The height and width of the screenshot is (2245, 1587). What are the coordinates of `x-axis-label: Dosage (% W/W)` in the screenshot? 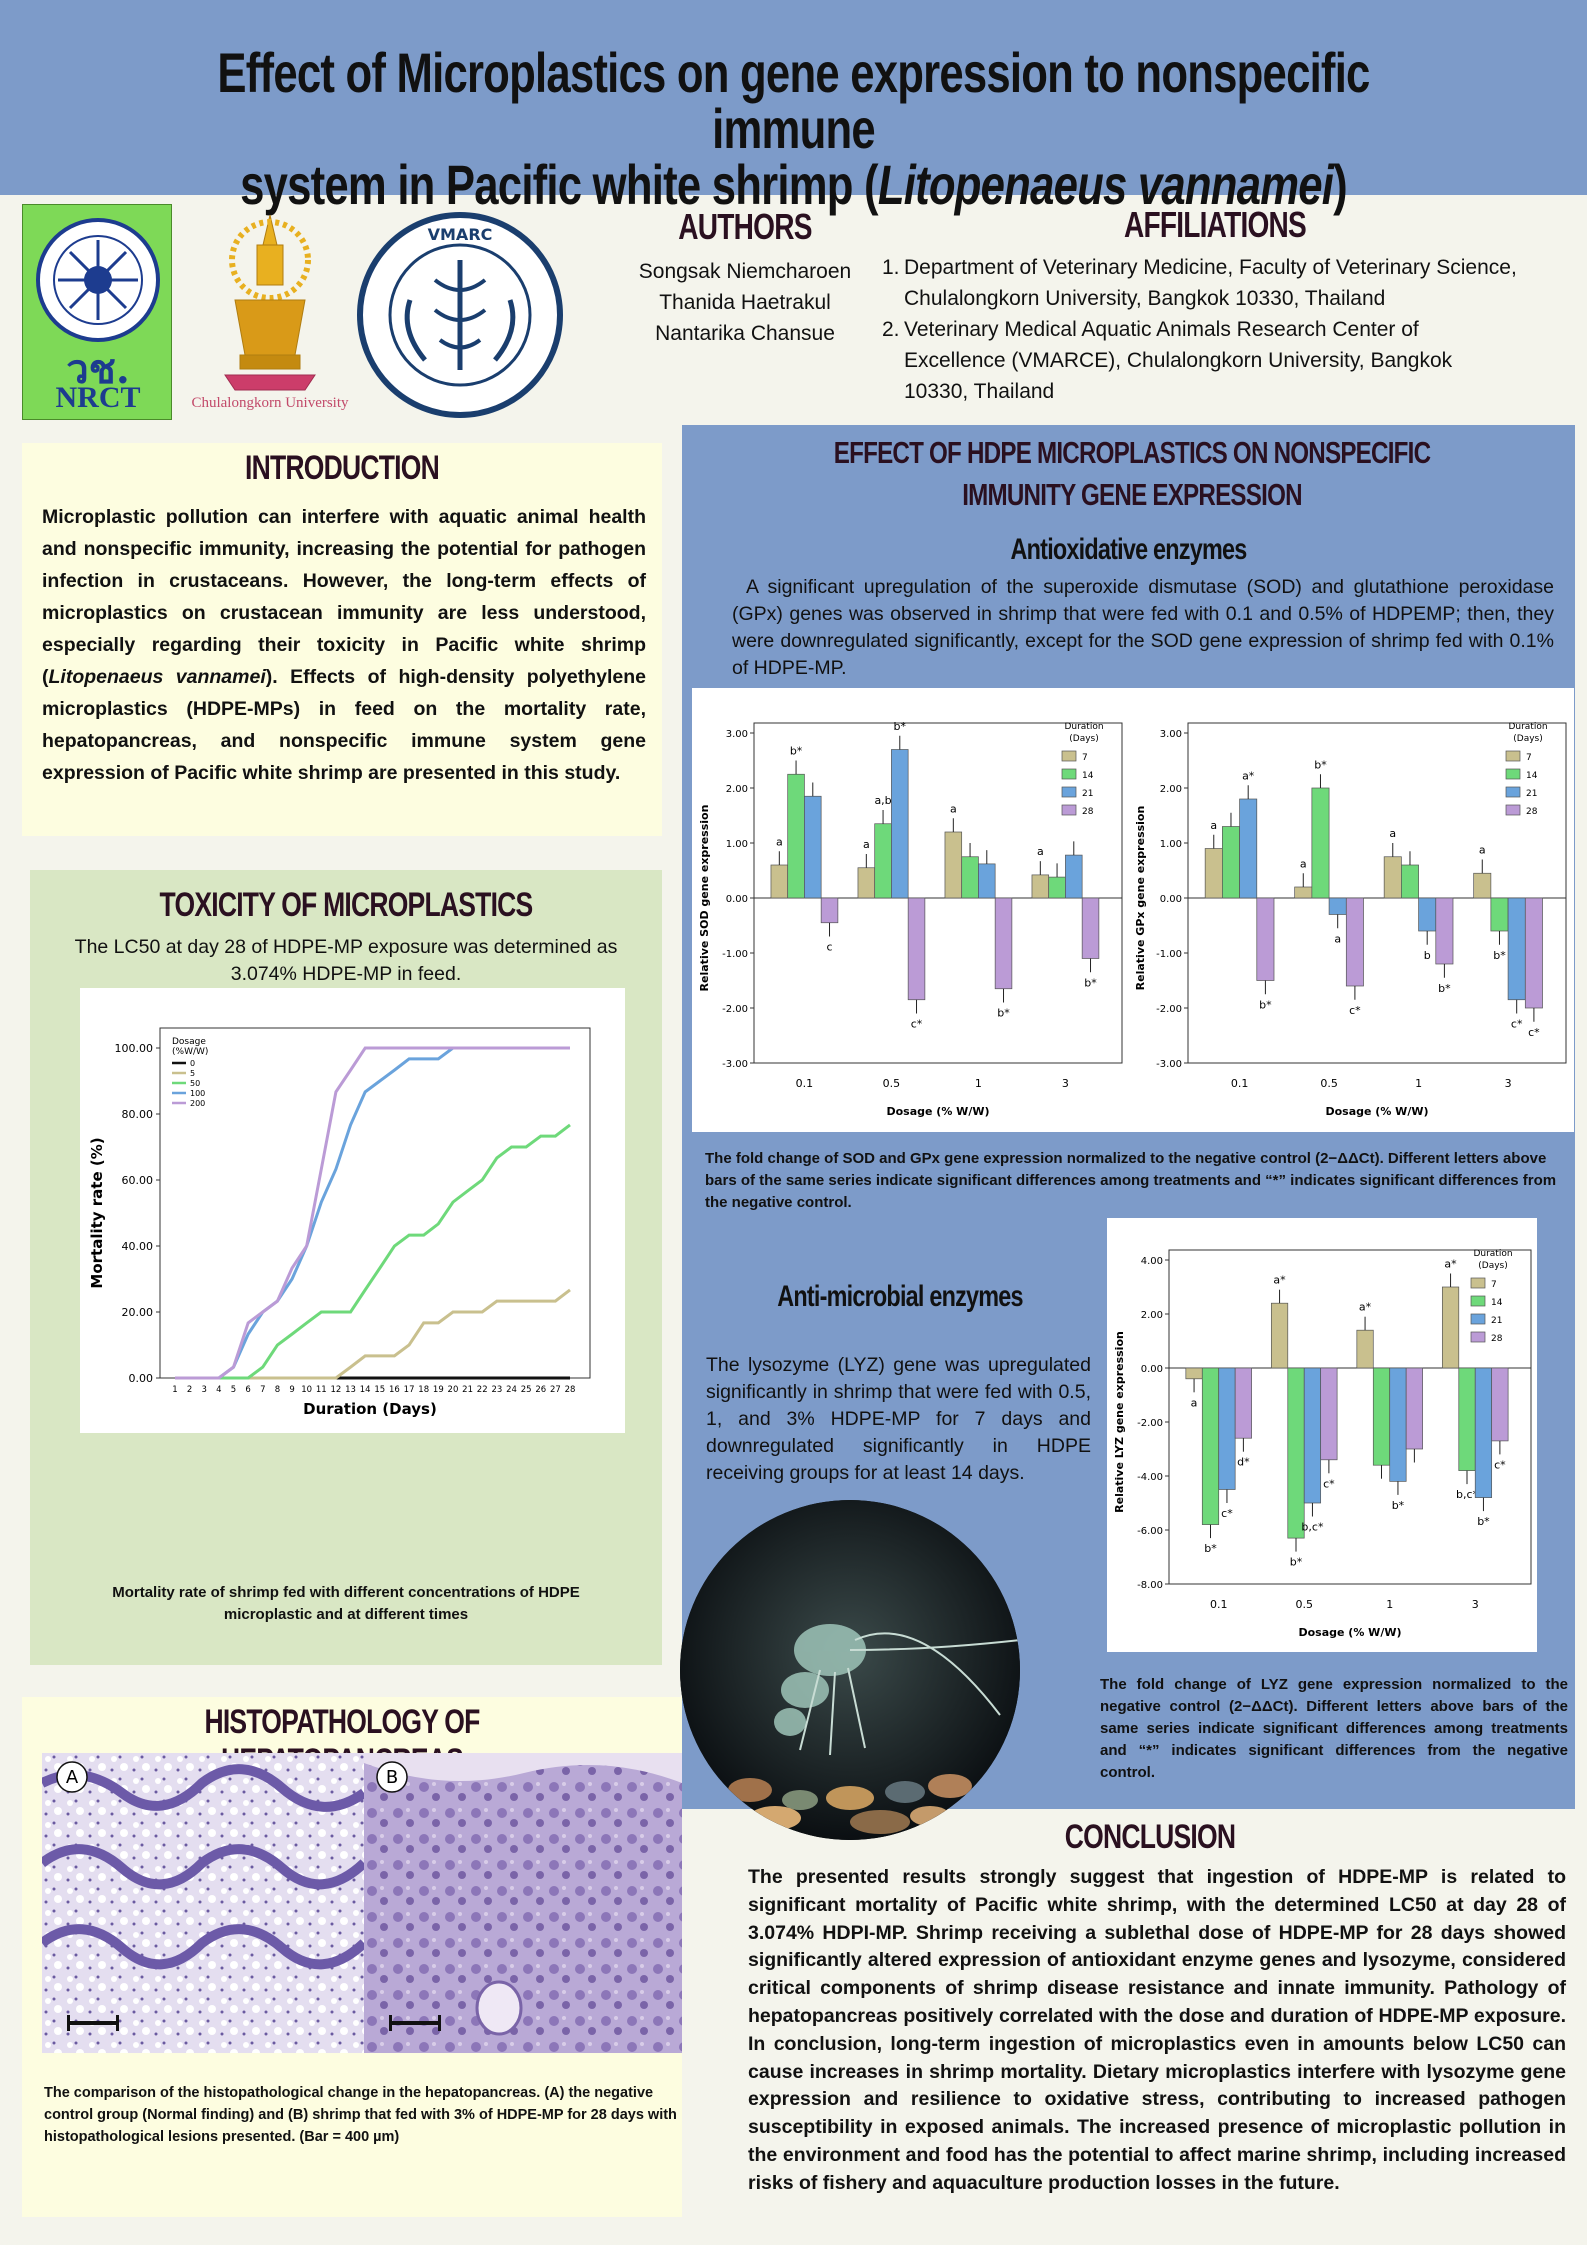 It's located at (1376, 1111).